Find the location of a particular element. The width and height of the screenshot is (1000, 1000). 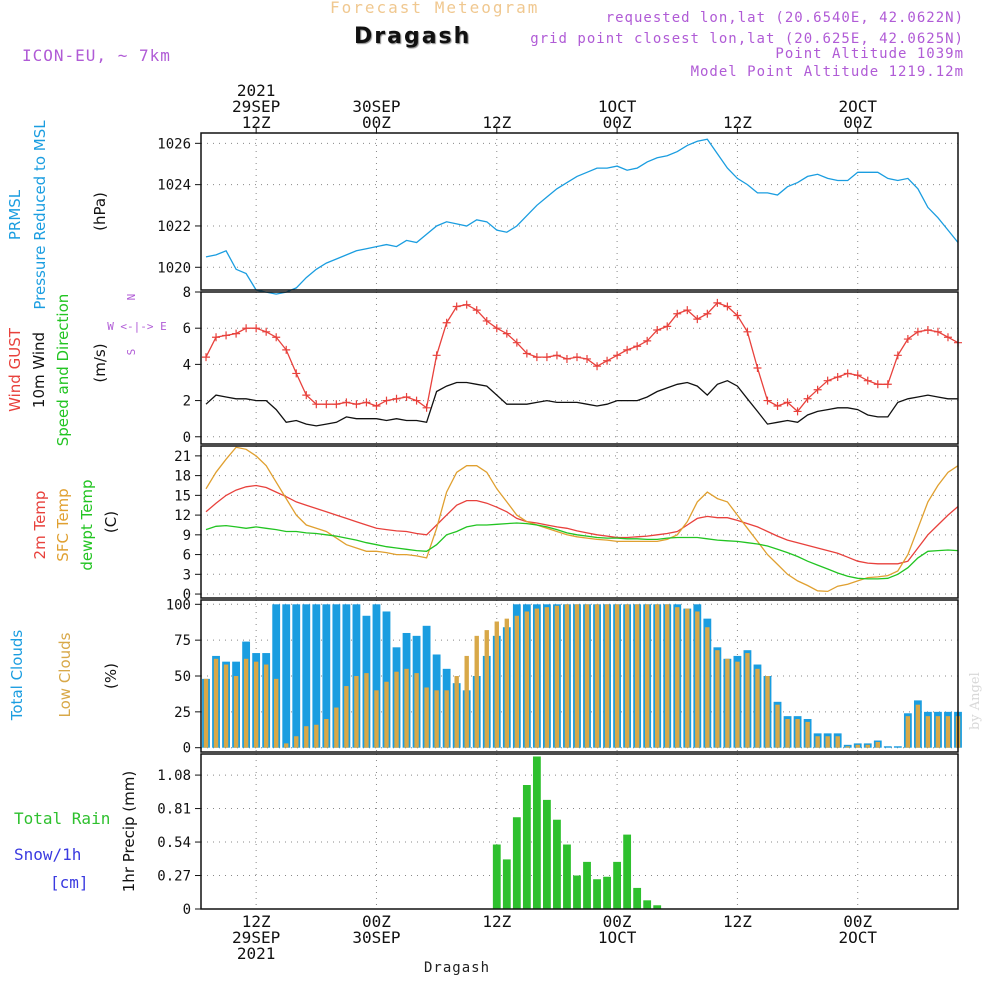

temperature-y-tick-label: 15 is located at coordinates (182, 496).